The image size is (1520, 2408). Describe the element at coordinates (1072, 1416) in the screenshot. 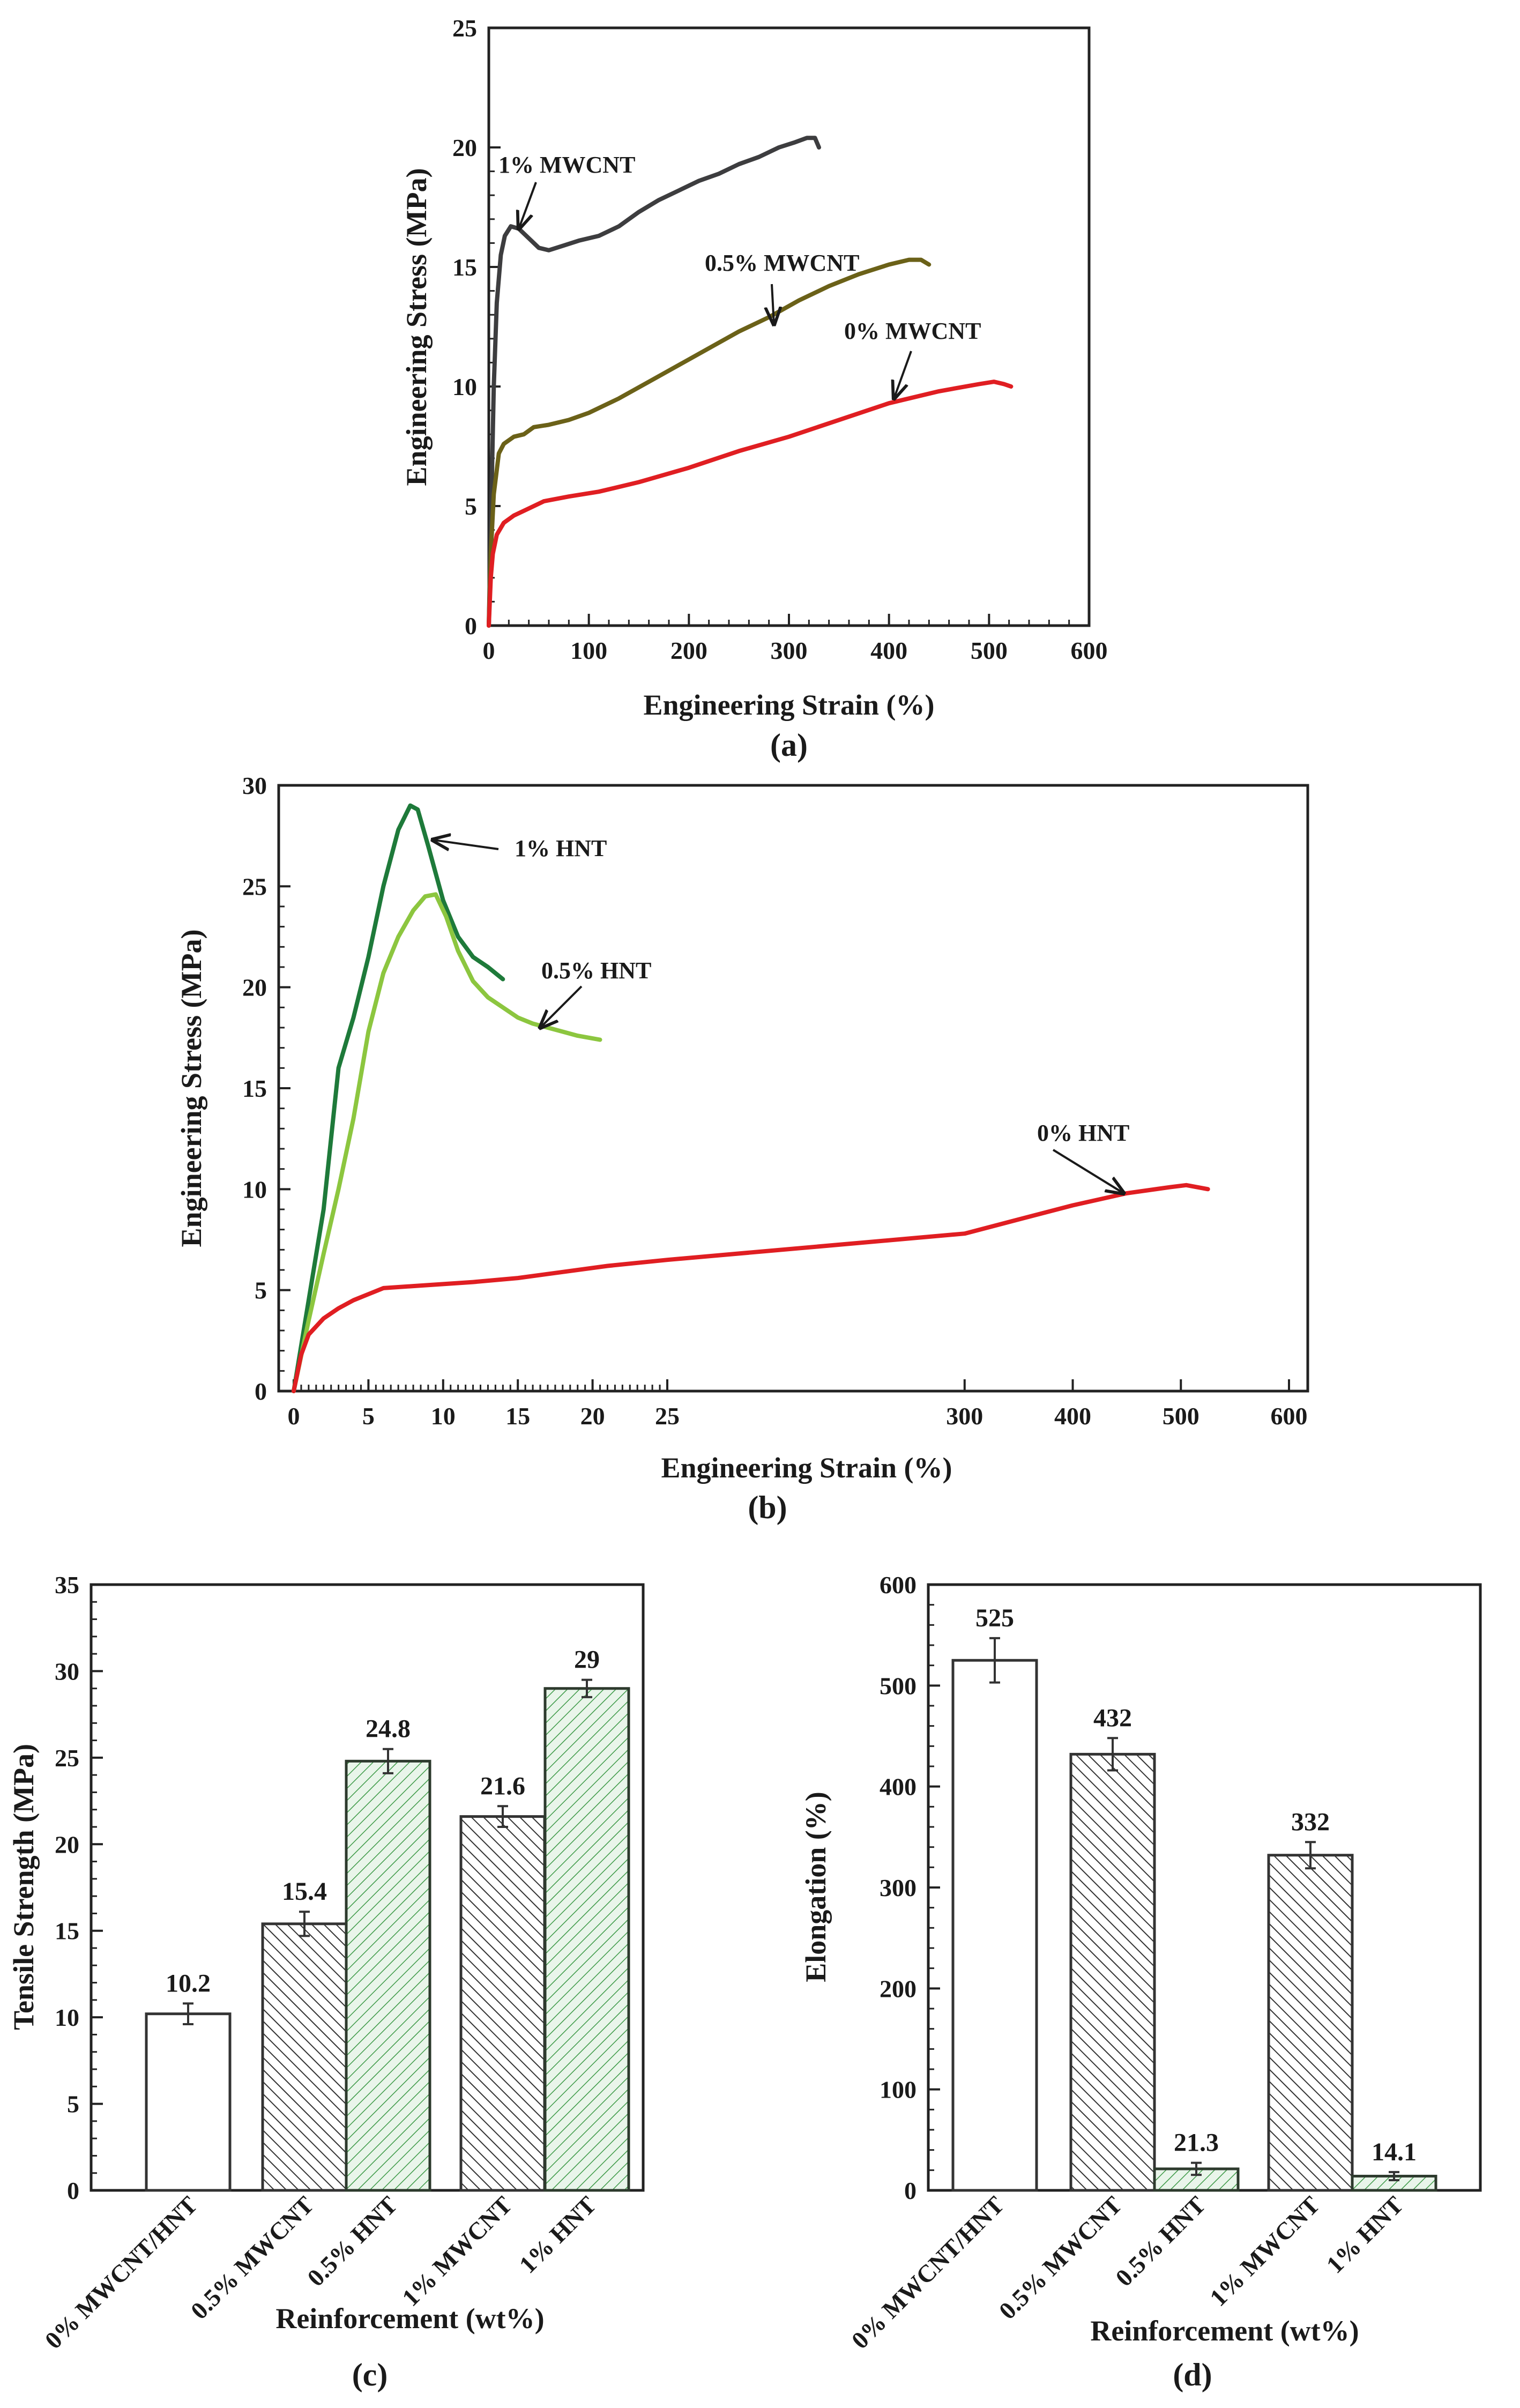

I see `panel-b-xtick-label: 400` at that location.